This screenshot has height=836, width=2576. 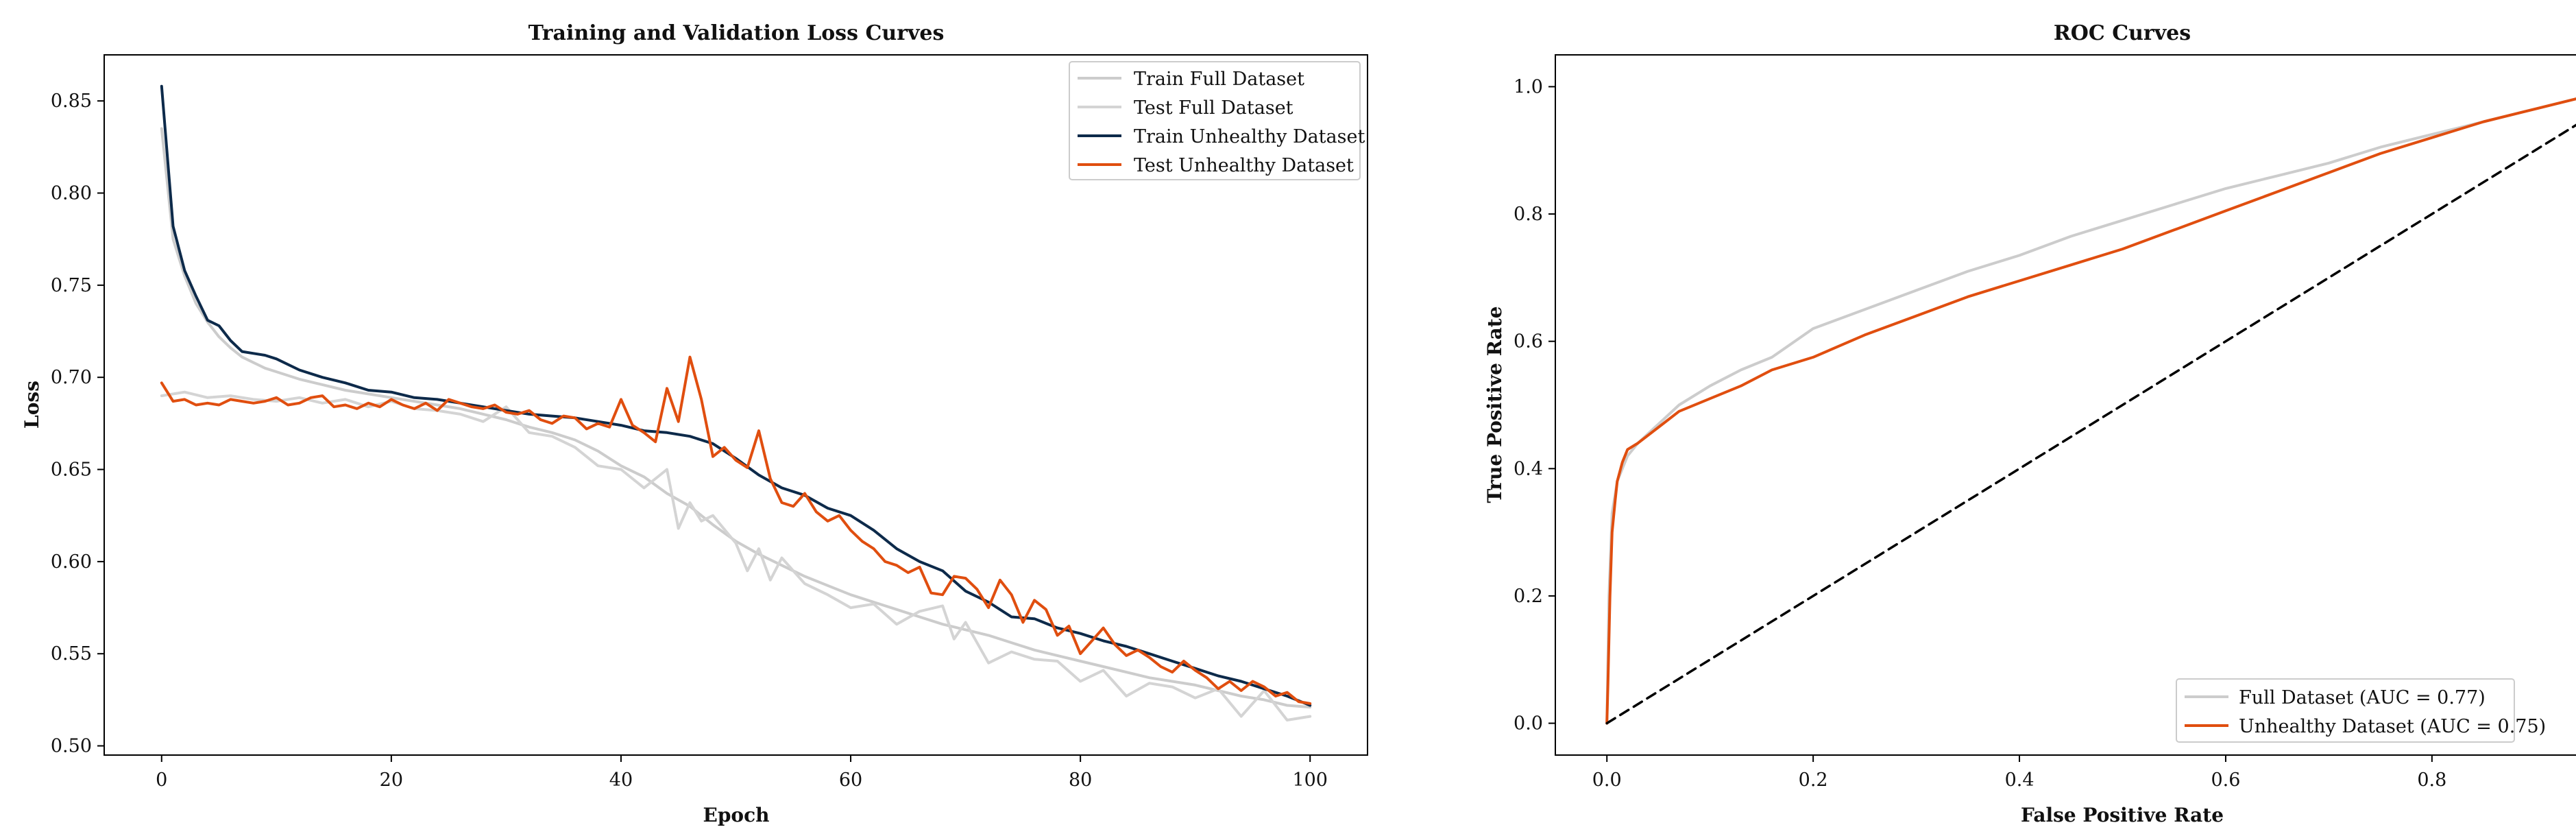 What do you see at coordinates (1244, 165) in the screenshot?
I see `legend-label-test-unhealthy: Test Unhealthy Dataset` at bounding box center [1244, 165].